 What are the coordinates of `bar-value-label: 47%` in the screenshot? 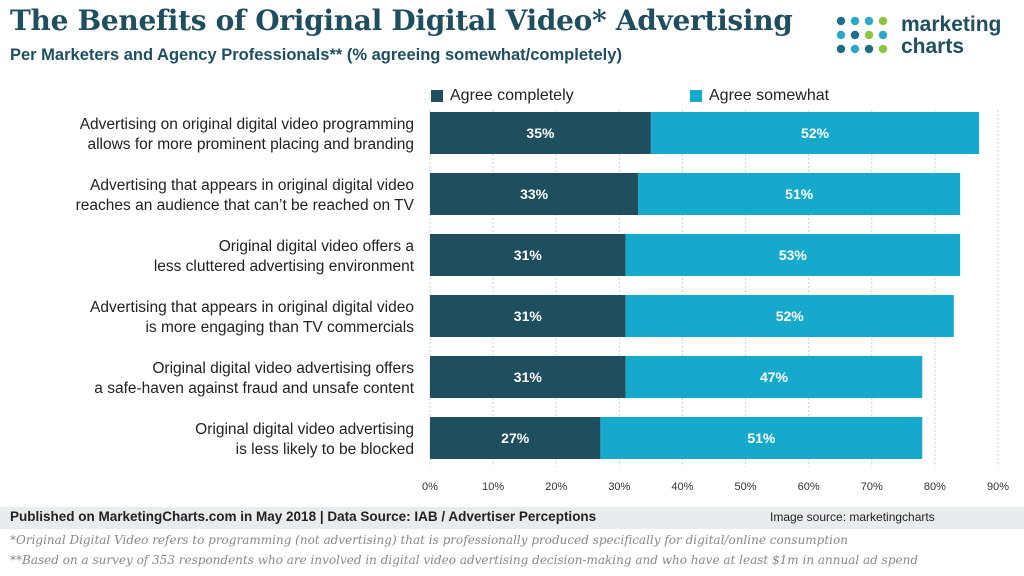 It's located at (774, 377).